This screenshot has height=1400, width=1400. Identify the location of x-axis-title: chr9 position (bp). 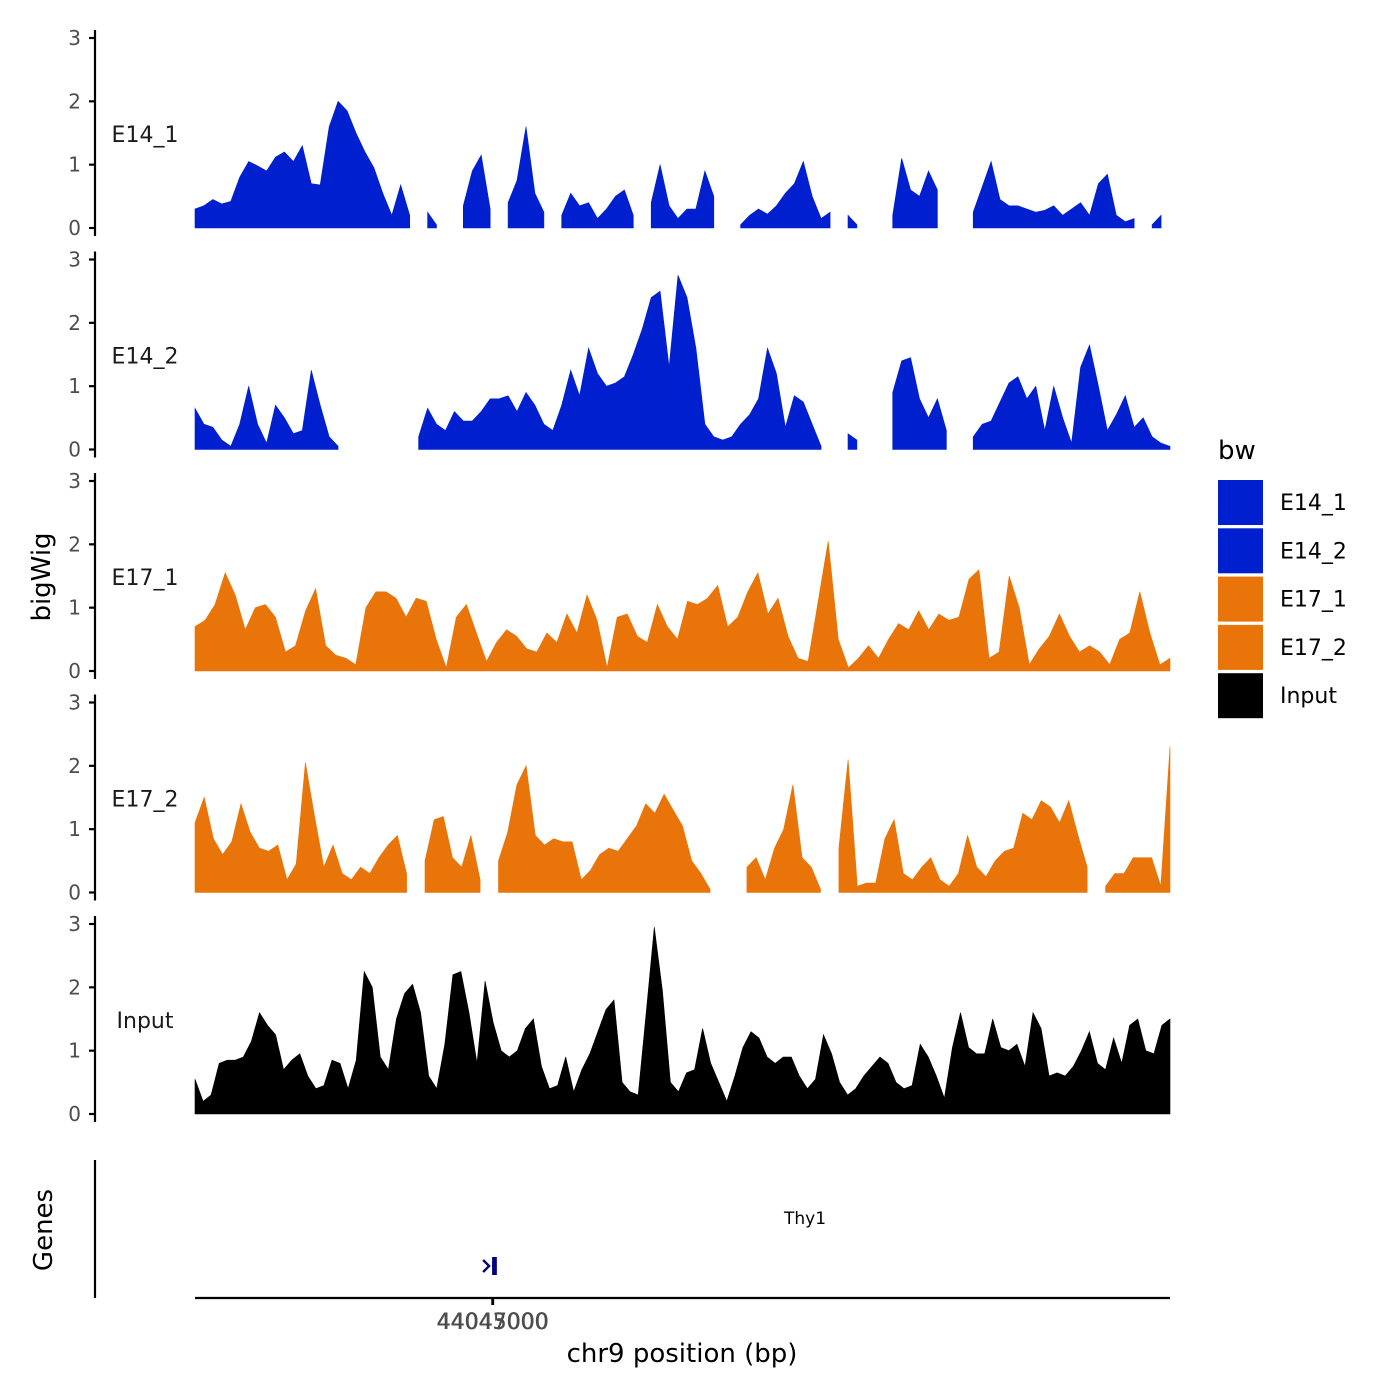
(682, 1354).